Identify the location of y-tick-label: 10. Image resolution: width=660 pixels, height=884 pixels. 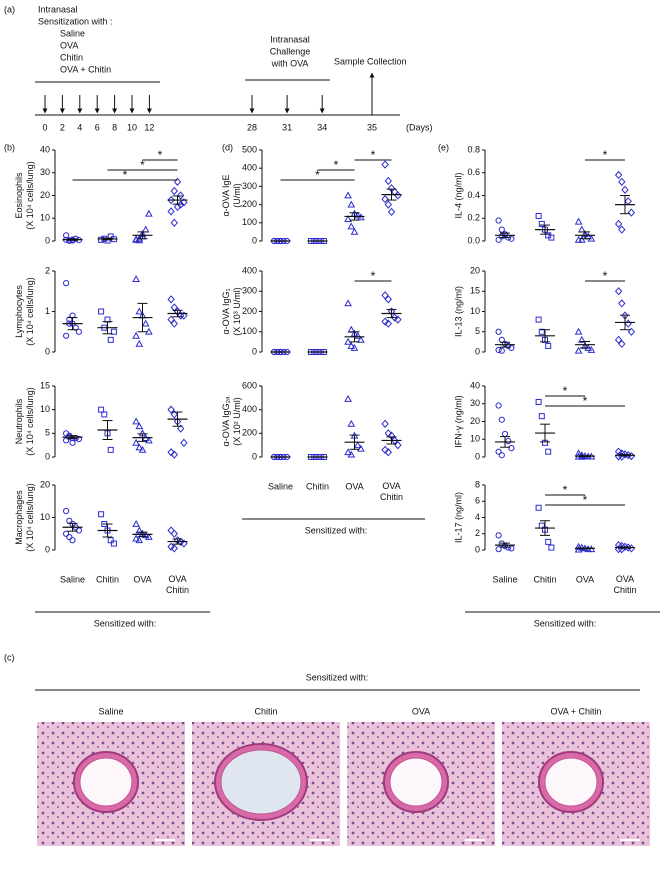
(475, 439).